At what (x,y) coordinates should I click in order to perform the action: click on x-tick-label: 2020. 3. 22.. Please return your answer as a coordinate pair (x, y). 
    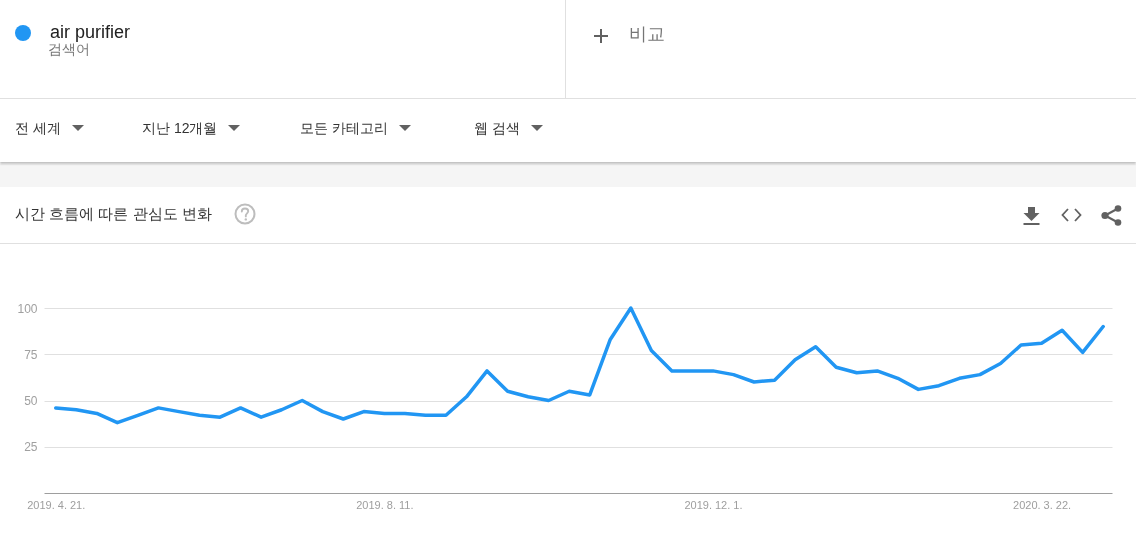
    Looking at the image, I should click on (1042, 504).